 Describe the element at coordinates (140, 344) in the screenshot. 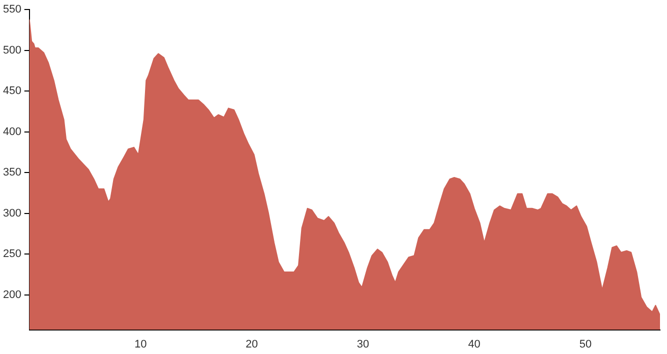

I see `x-tick-label: 10` at that location.